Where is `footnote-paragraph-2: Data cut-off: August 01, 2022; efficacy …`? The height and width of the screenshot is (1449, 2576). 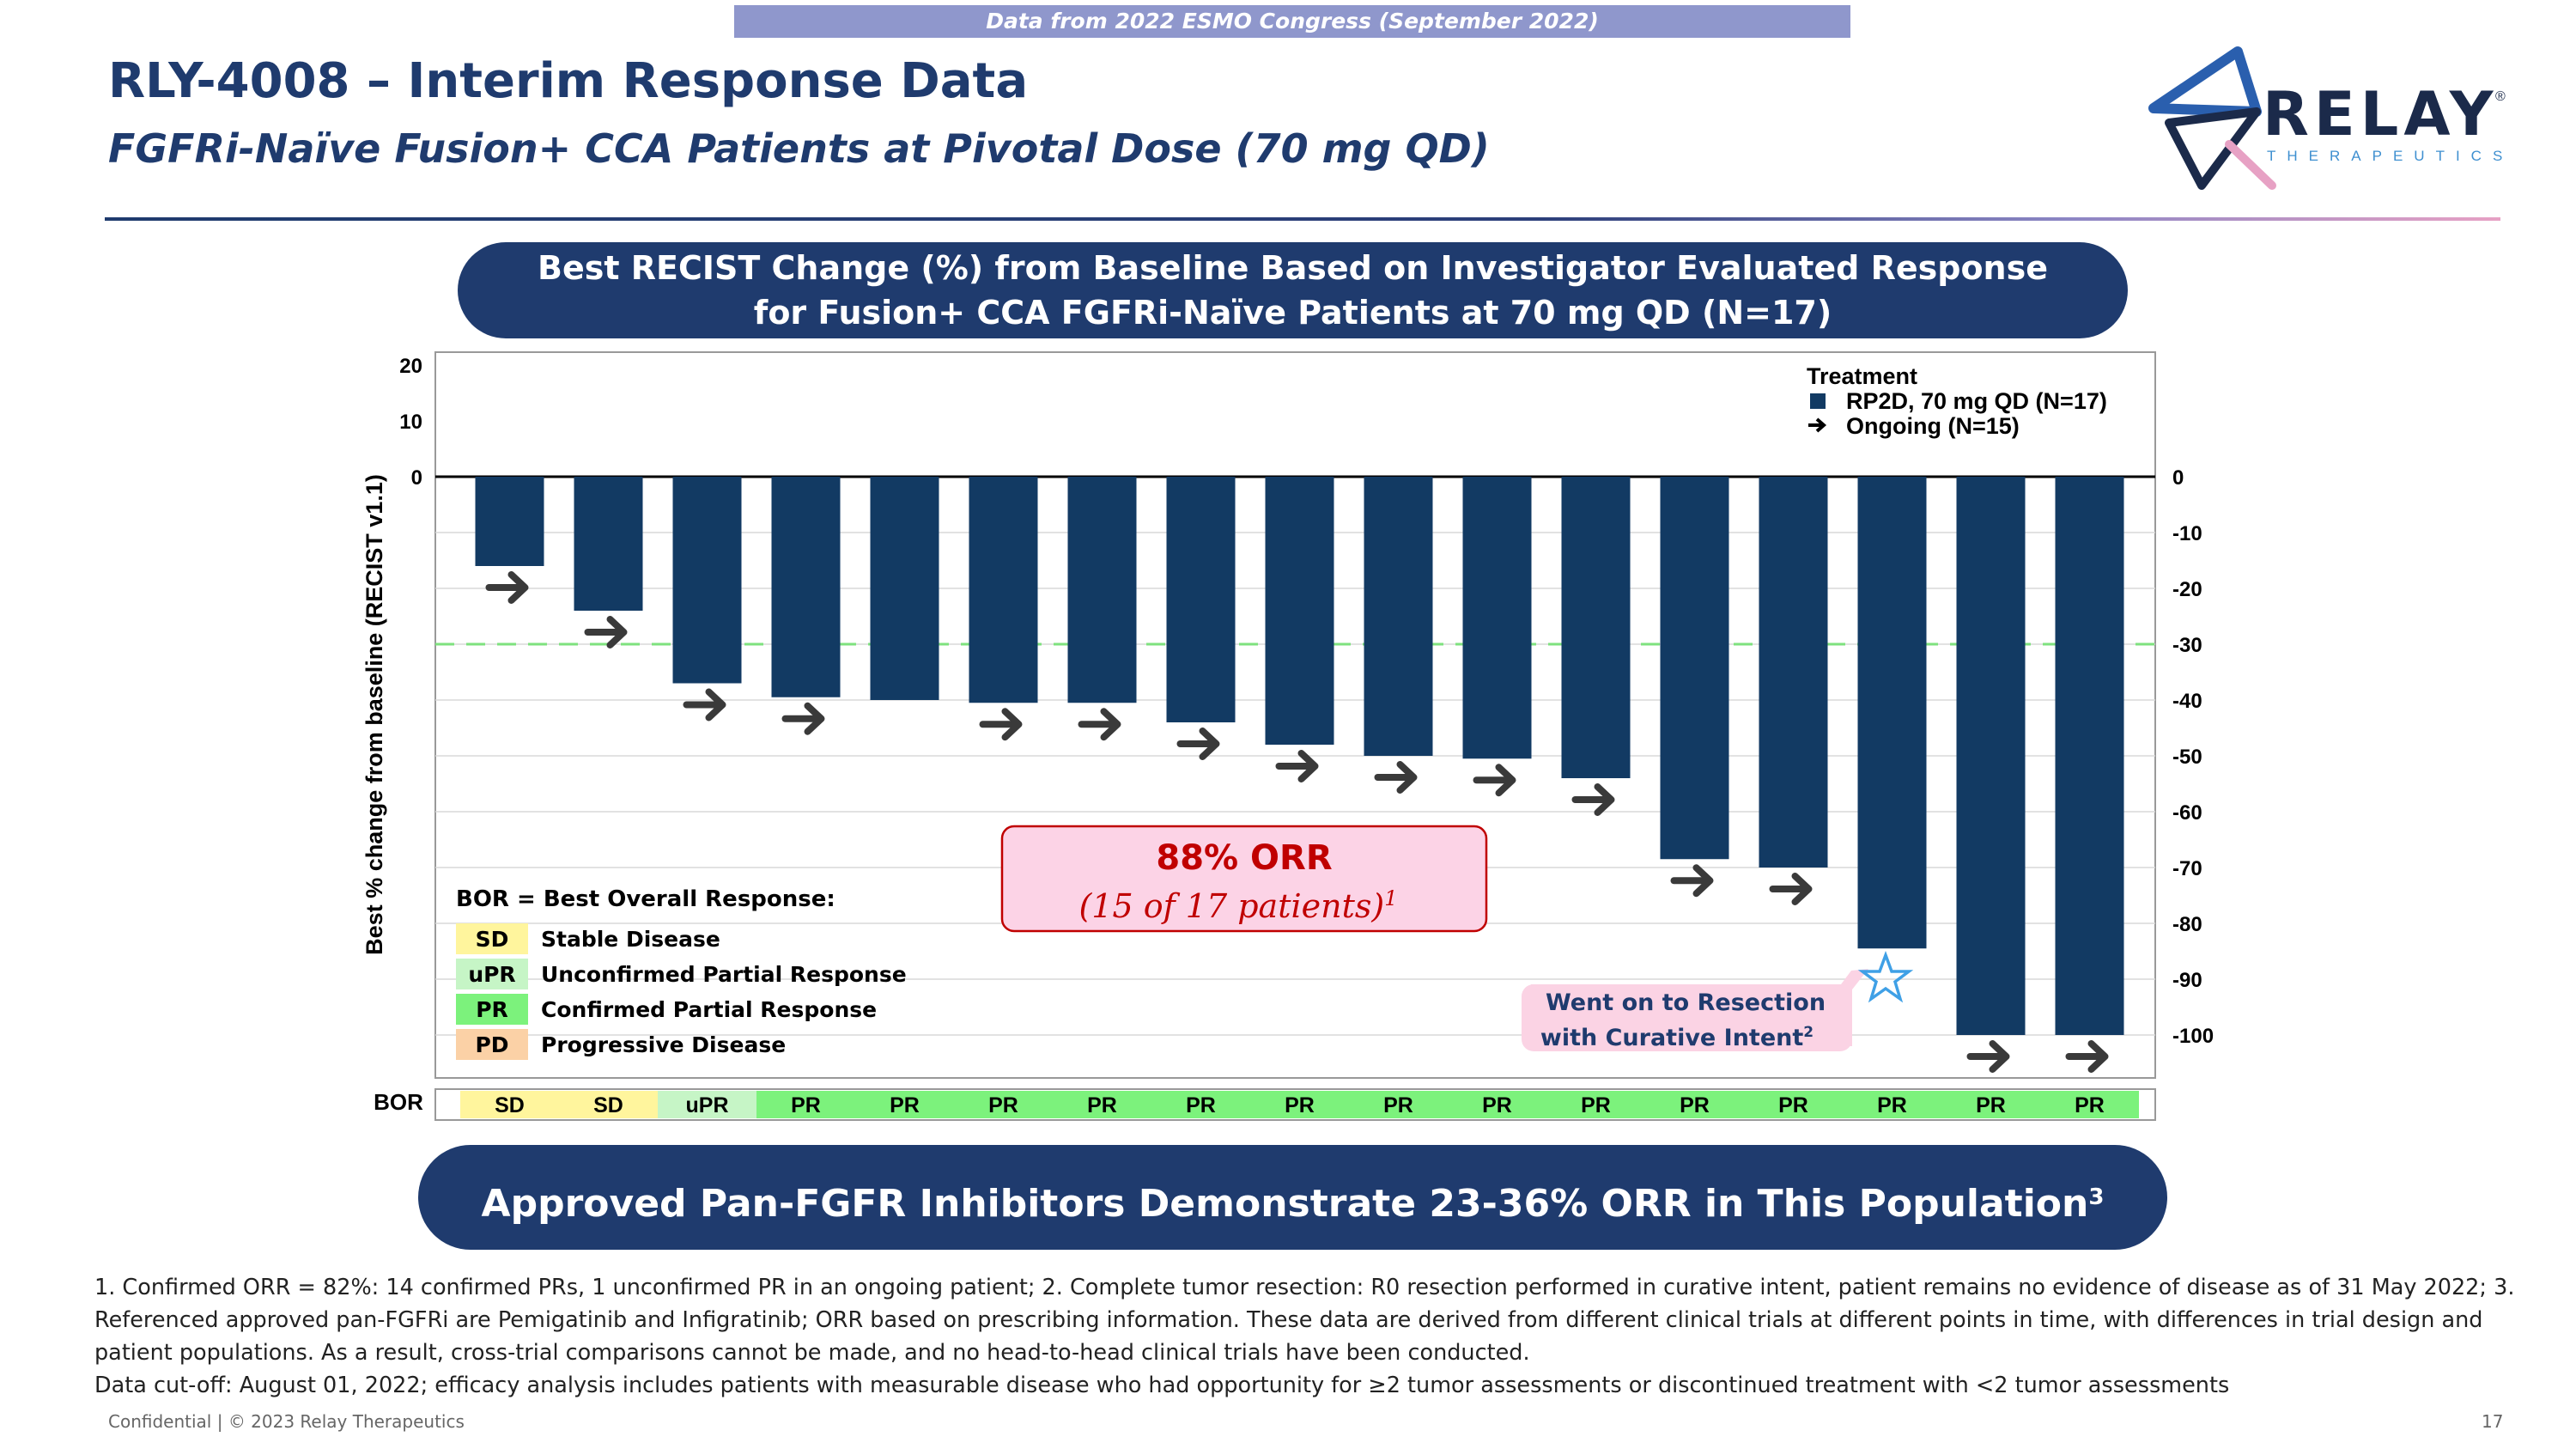 footnote-paragraph-2: Data cut-off: August 01, 2022; efficacy … is located at coordinates (1162, 1385).